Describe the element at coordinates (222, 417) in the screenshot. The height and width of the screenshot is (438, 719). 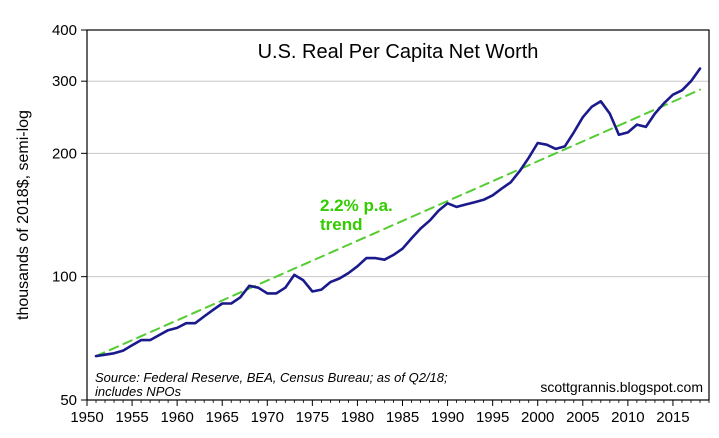
I see `x-tick-label: 1965` at that location.